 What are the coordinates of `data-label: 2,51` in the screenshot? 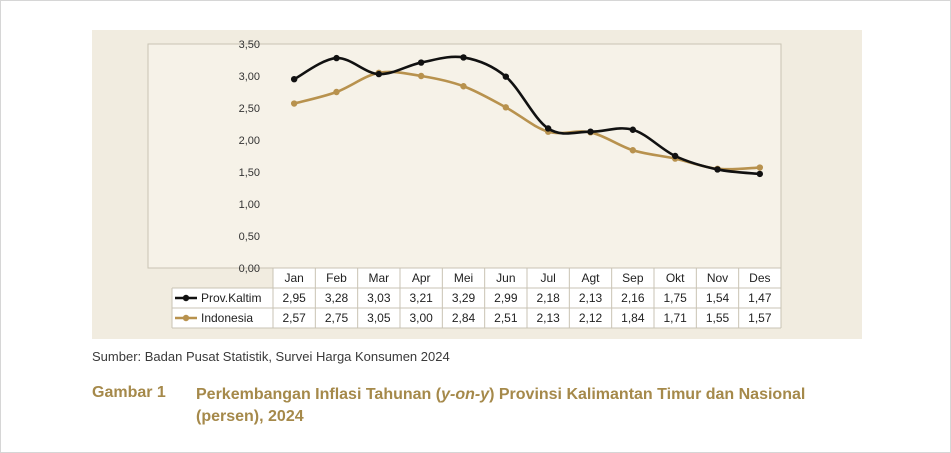 It's located at (506, 318).